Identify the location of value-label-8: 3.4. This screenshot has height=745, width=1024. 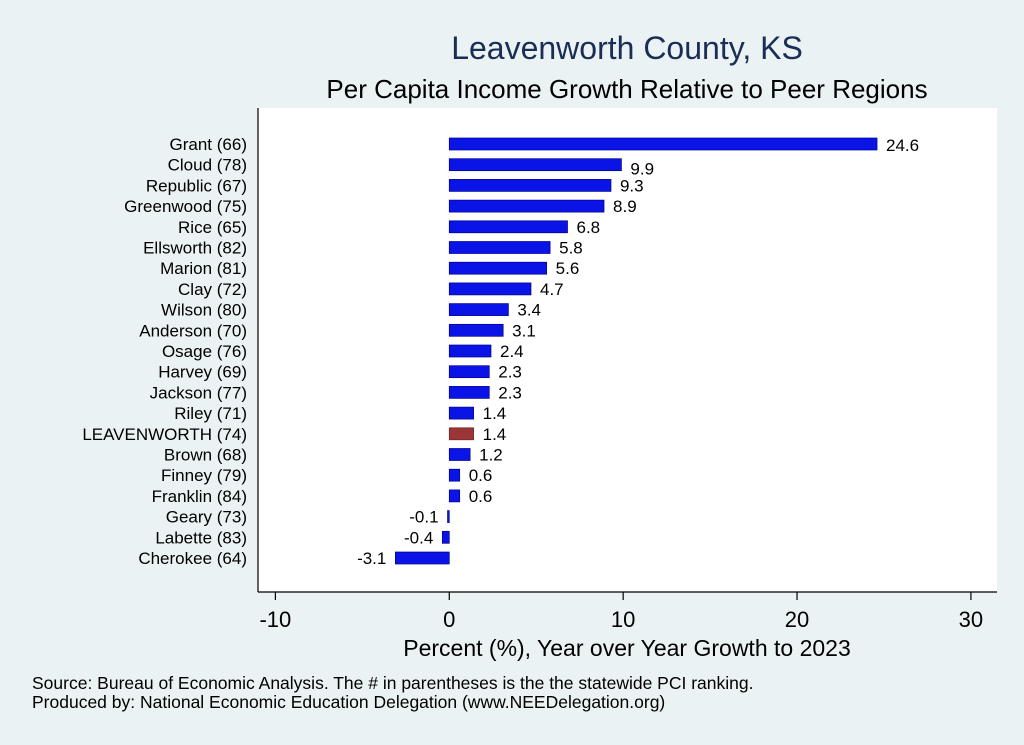
(529, 310).